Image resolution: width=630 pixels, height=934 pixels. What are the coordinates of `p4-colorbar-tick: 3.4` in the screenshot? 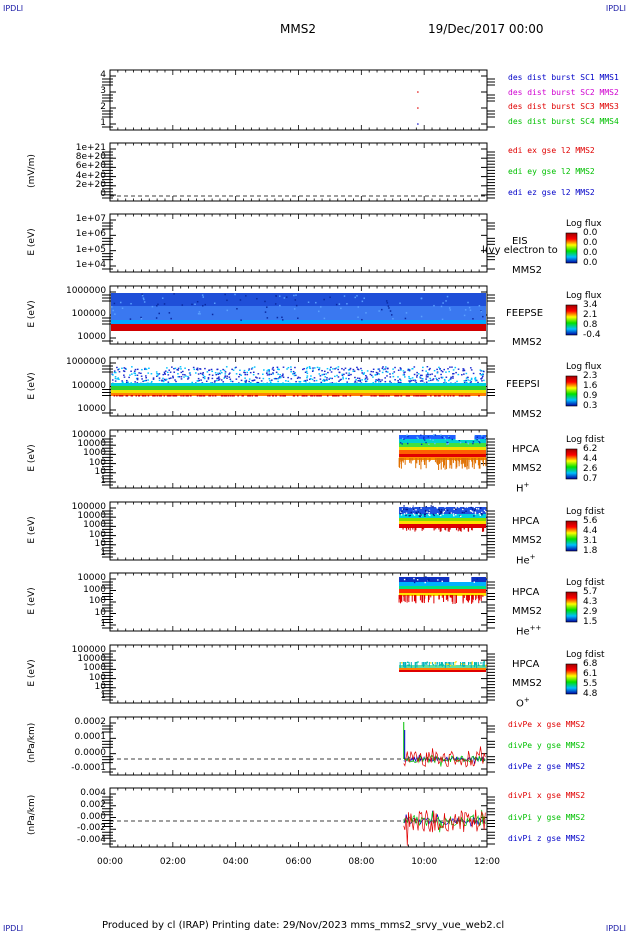 It's located at (590, 305).